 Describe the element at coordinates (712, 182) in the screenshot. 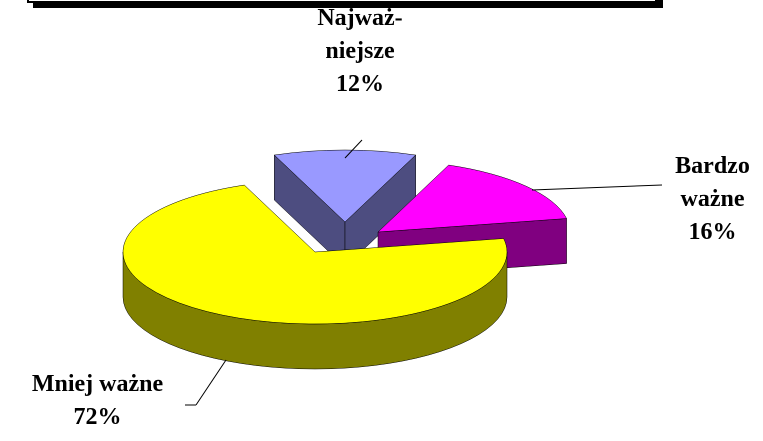

I see `category-label: Bardzo ważne` at that location.